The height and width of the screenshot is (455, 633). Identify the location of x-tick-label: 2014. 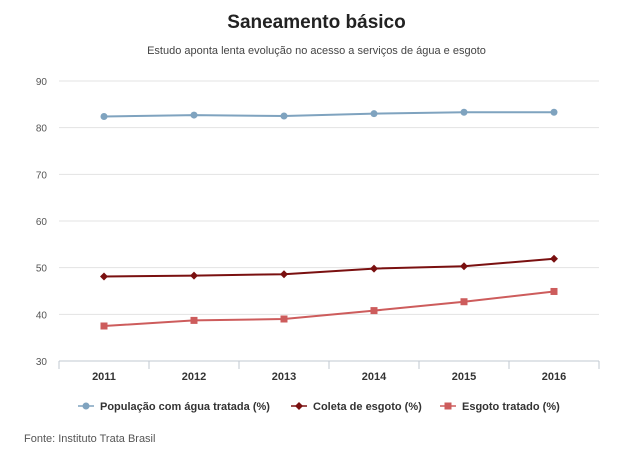
(374, 377).